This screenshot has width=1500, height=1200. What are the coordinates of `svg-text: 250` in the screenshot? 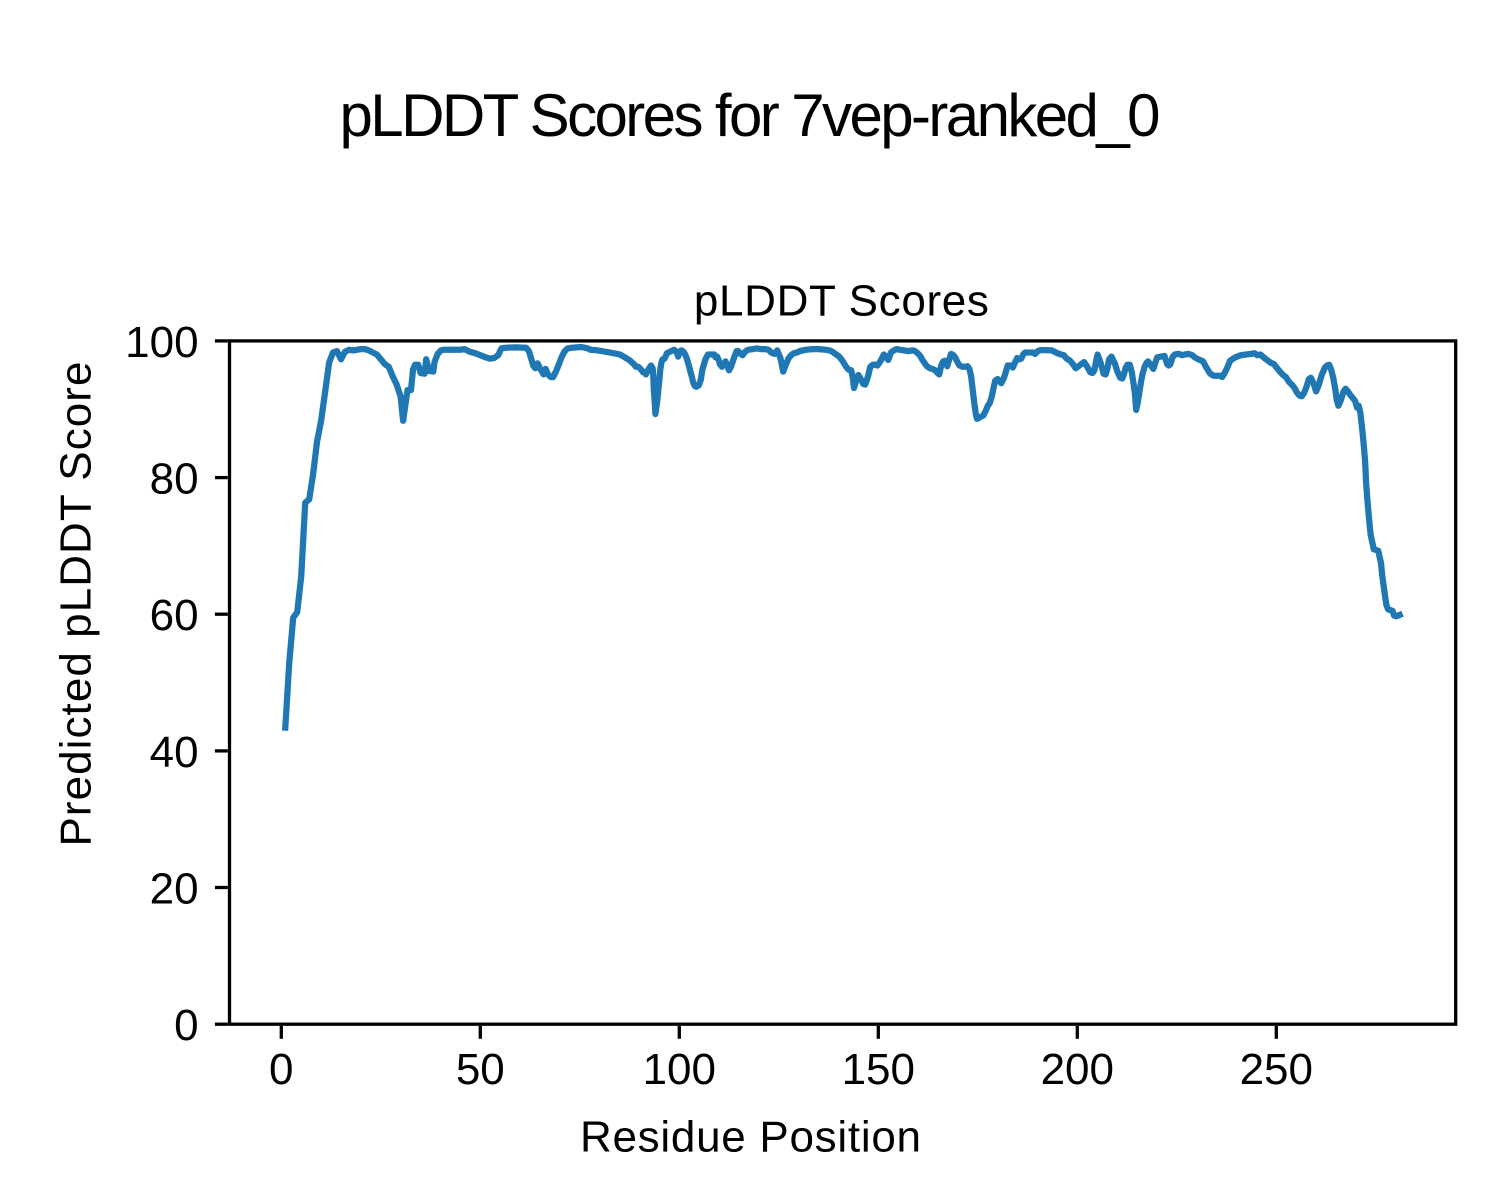 It's located at (1276, 1069).